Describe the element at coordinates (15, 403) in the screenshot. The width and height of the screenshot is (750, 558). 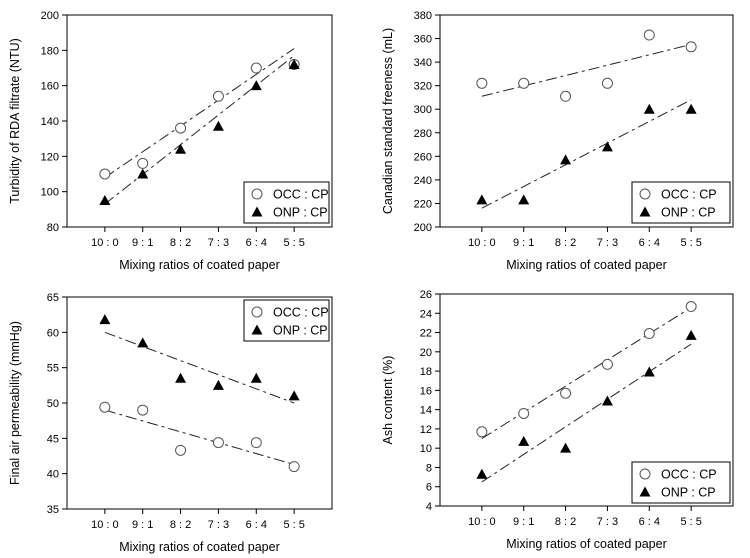
I see `y-axis-label: Final air permeability (mmHg)` at that location.